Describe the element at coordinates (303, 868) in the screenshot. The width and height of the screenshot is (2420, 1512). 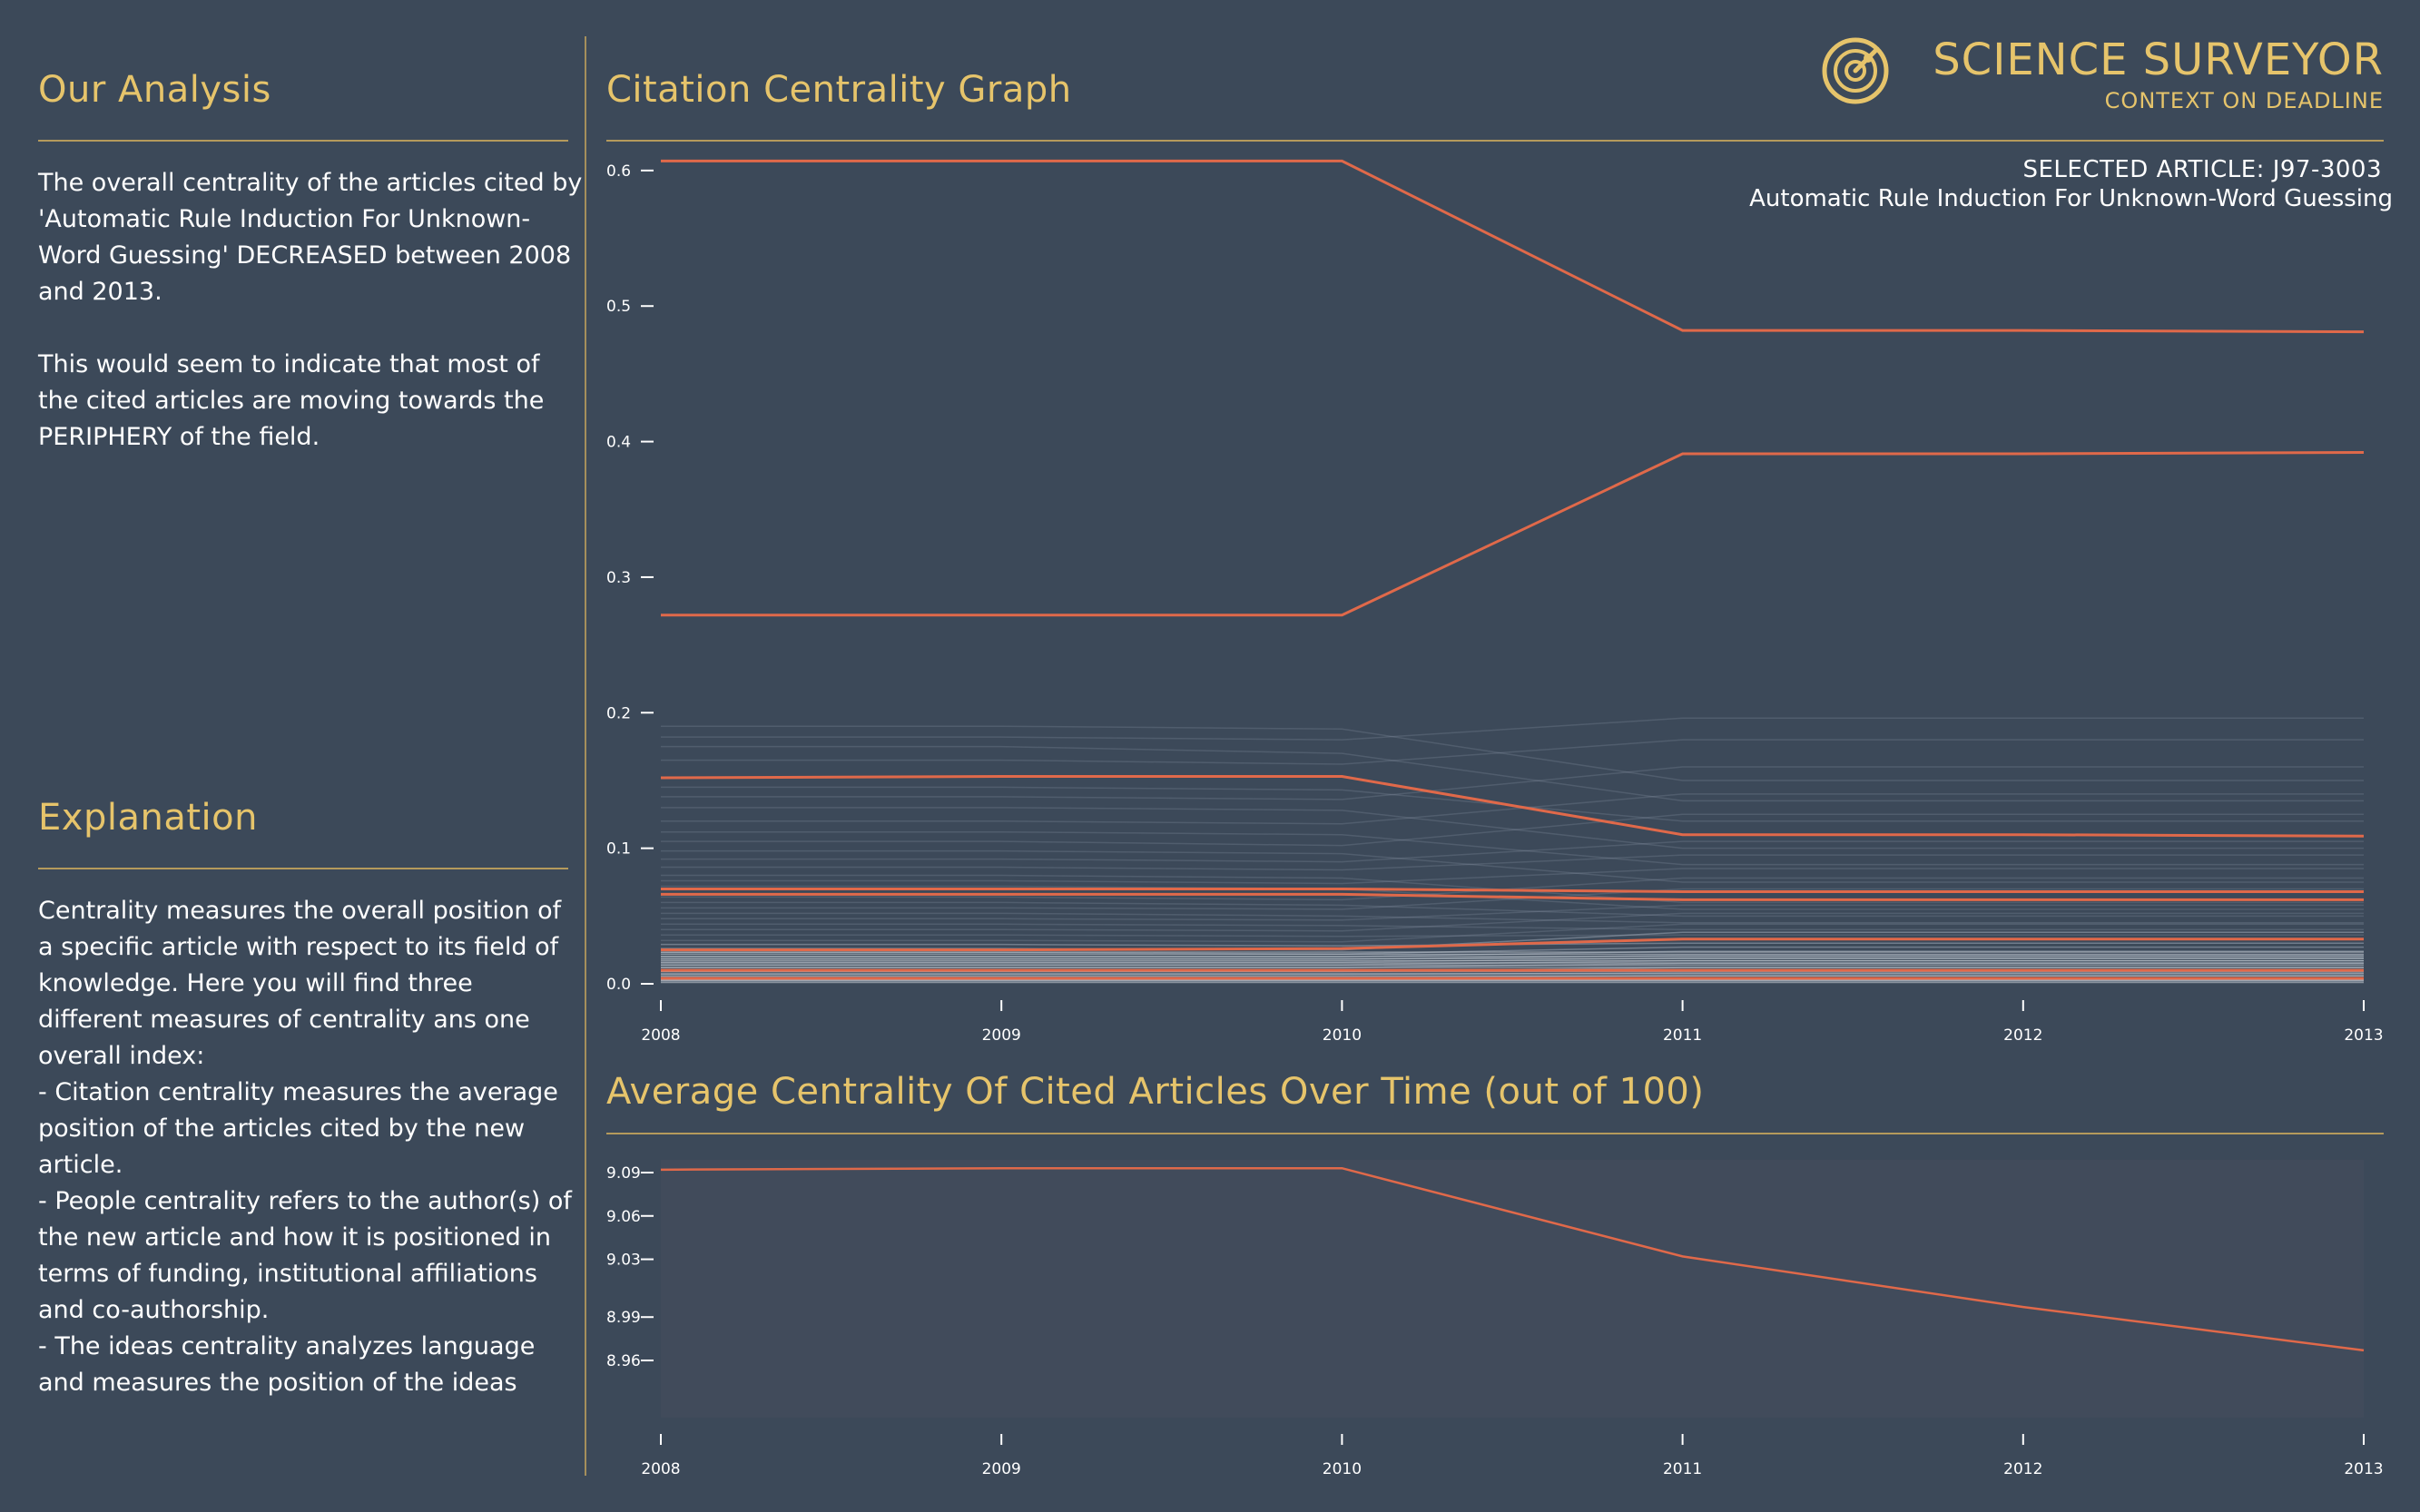
I see `explanation-rule` at that location.